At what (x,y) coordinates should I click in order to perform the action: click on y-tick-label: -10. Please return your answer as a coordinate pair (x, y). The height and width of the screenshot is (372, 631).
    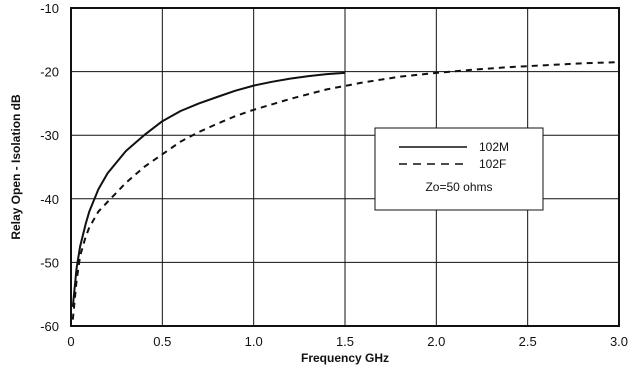
    Looking at the image, I should click on (49, 8).